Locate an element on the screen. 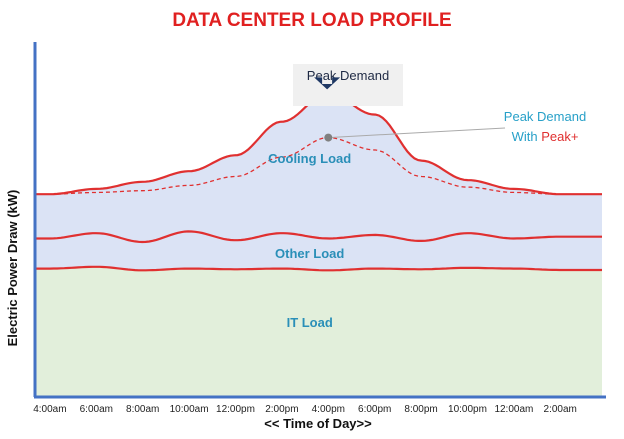  cooling-load-label: Cooling Load is located at coordinates (309, 158).